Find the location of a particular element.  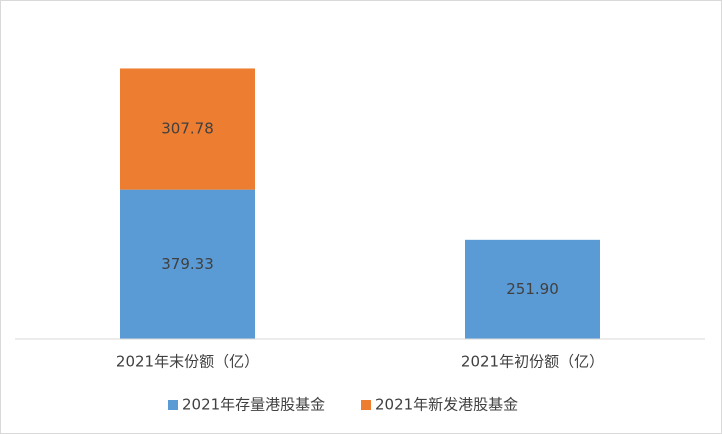

data-label: 251.90 is located at coordinates (532, 289).